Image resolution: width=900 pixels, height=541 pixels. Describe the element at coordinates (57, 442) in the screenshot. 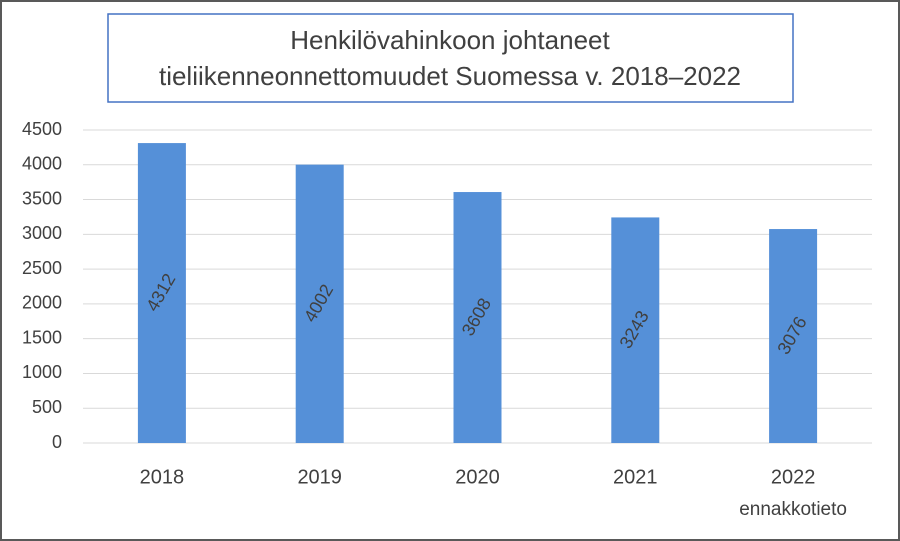

I see `y-tick-label: 0` at that location.